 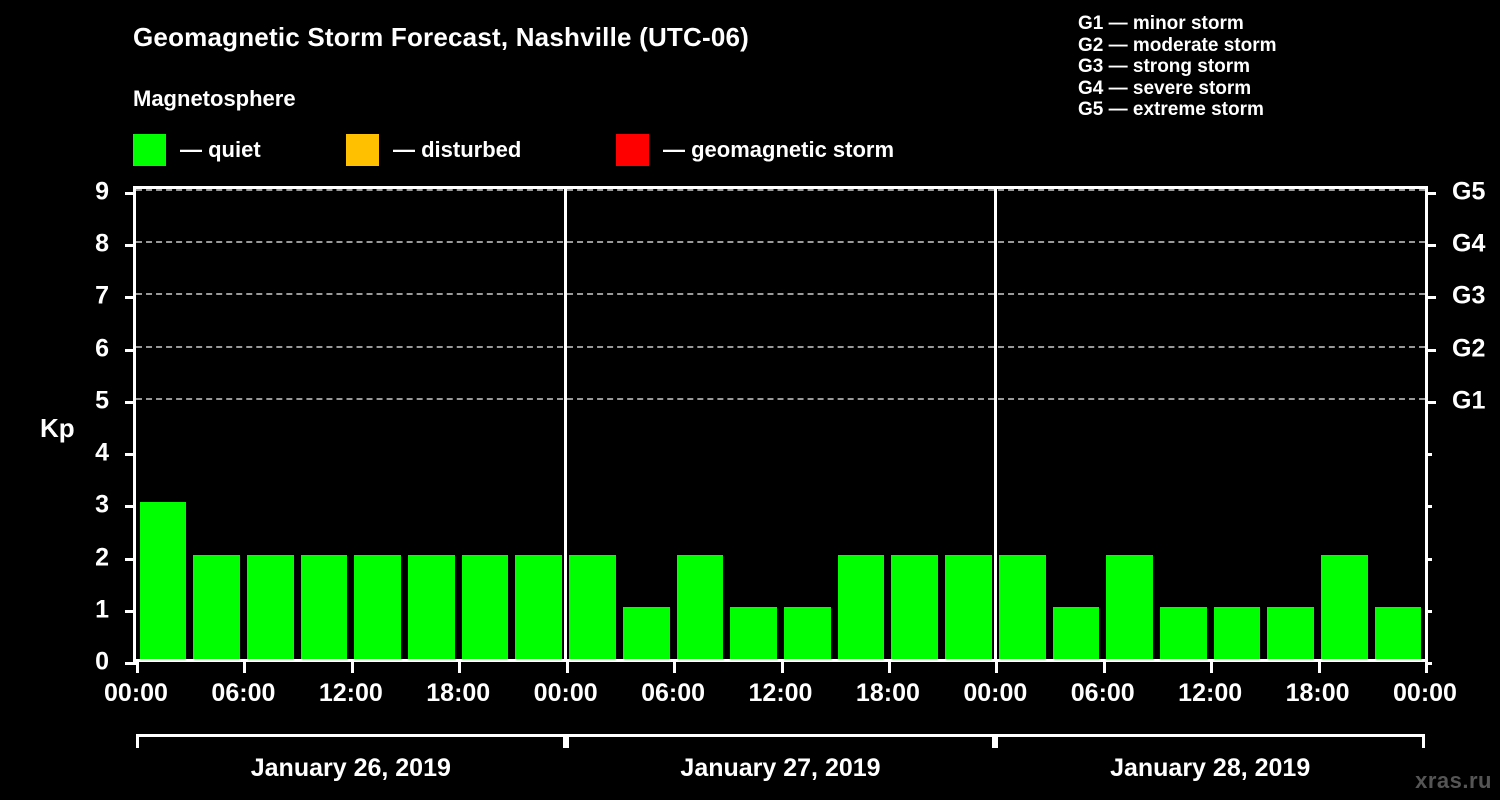 What do you see at coordinates (1161, 23) in the screenshot?
I see `g-key-row-g1: G1 — minor storm` at bounding box center [1161, 23].